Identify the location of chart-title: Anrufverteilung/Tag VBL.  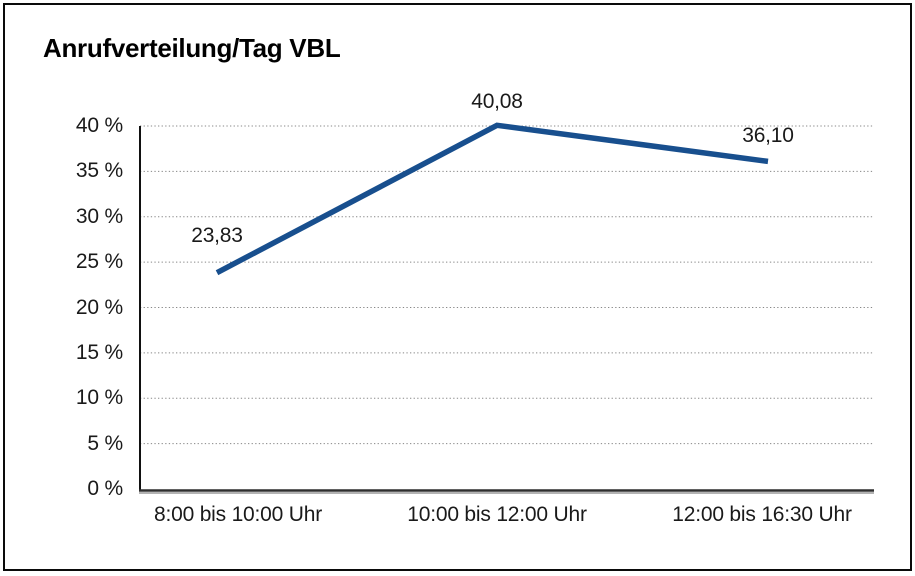
(192, 48).